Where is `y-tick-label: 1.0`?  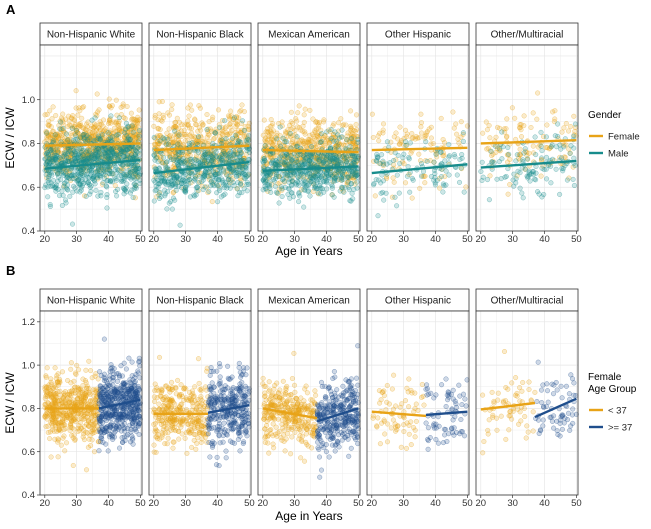
y-tick-label: 1.0 is located at coordinates (28, 100).